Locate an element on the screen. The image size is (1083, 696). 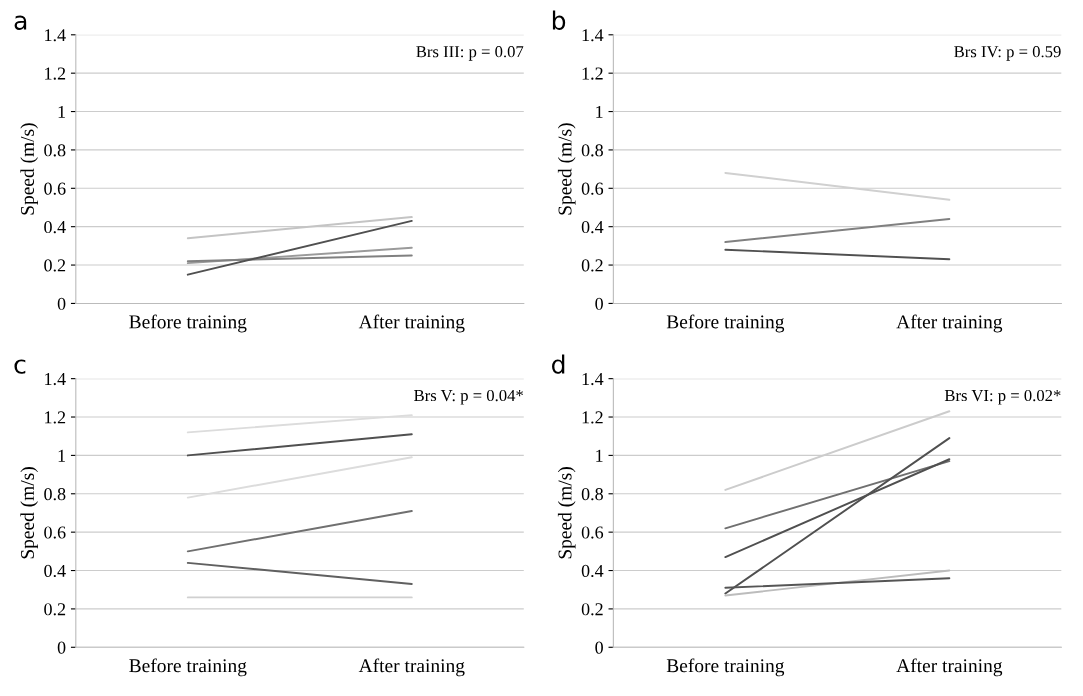
chart-title: c is located at coordinates (20, 366).